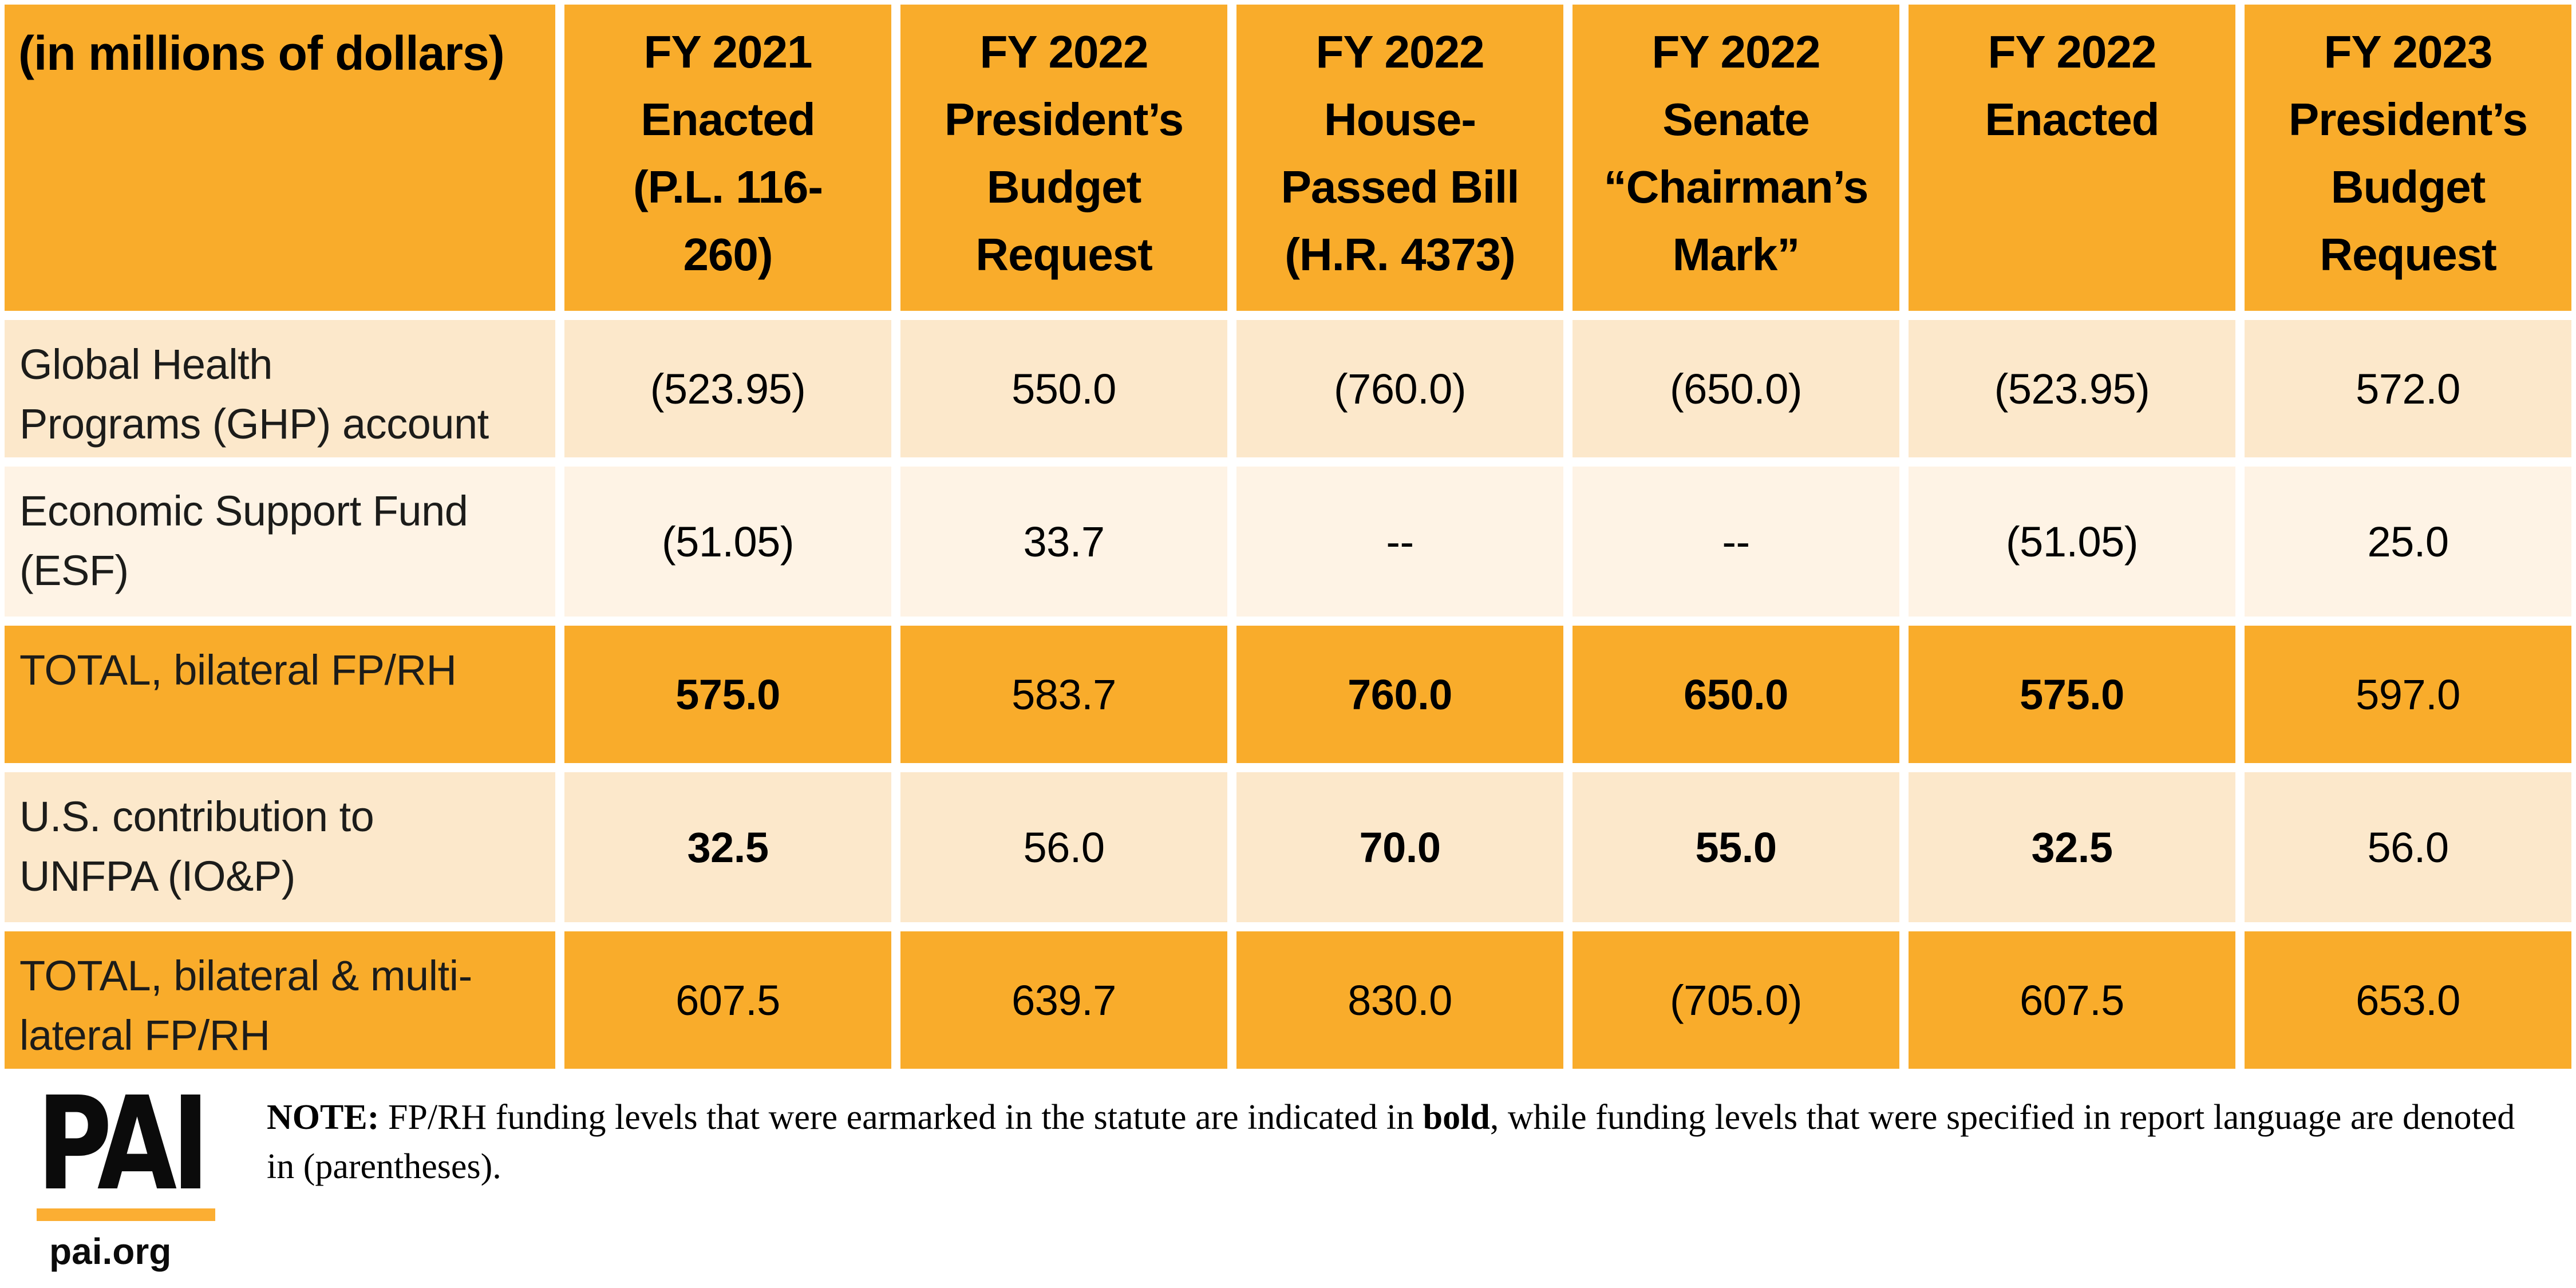  What do you see at coordinates (2072, 847) in the screenshot?
I see `row-unfpa-value-fy2022-enacted: 32.5` at bounding box center [2072, 847].